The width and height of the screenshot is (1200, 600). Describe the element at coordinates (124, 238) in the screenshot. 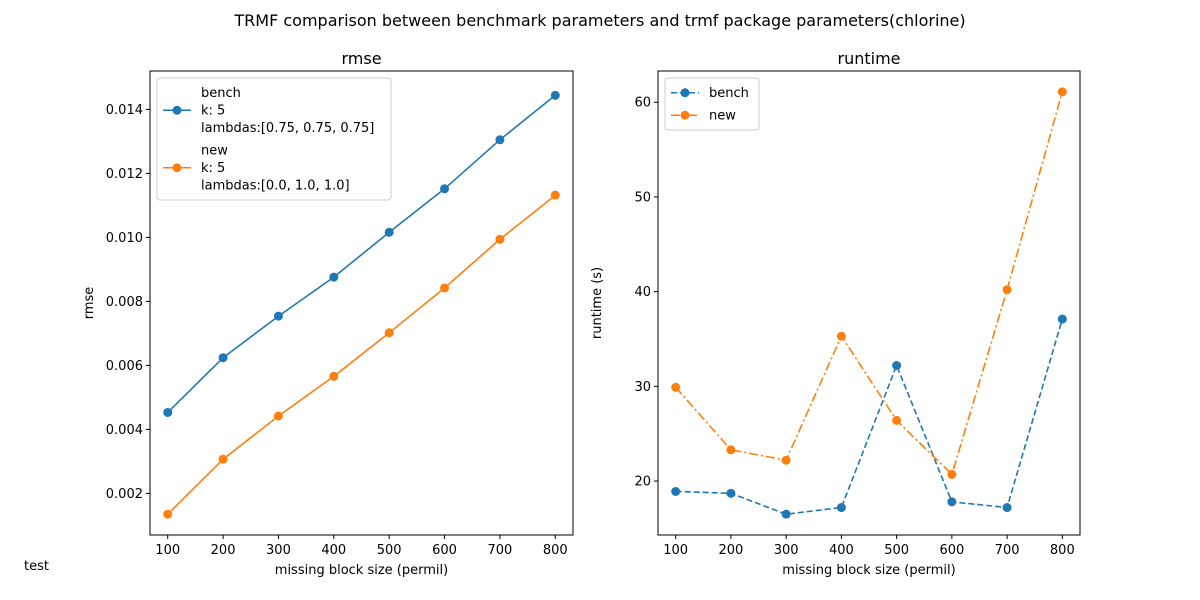

I see `y-tick-label: 0.010` at that location.